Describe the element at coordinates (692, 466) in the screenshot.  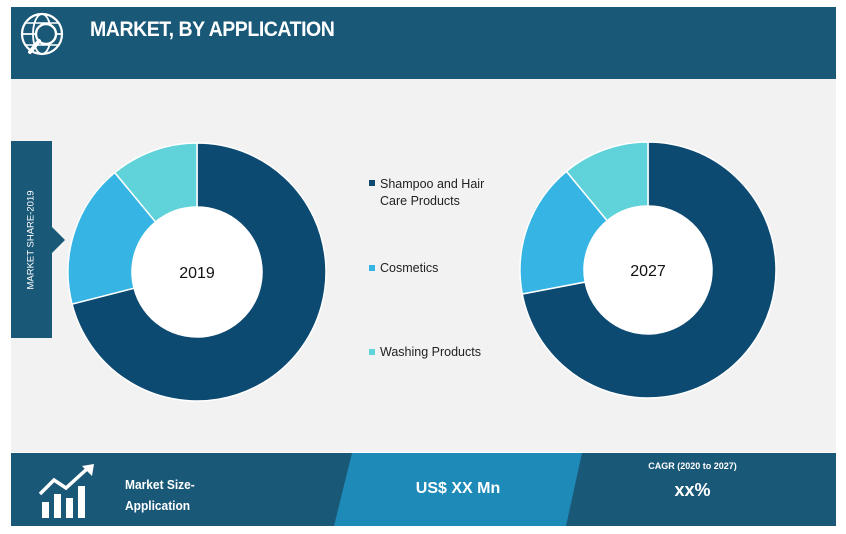
I see `cagr-label: CAGR (2020 to 2027)` at that location.